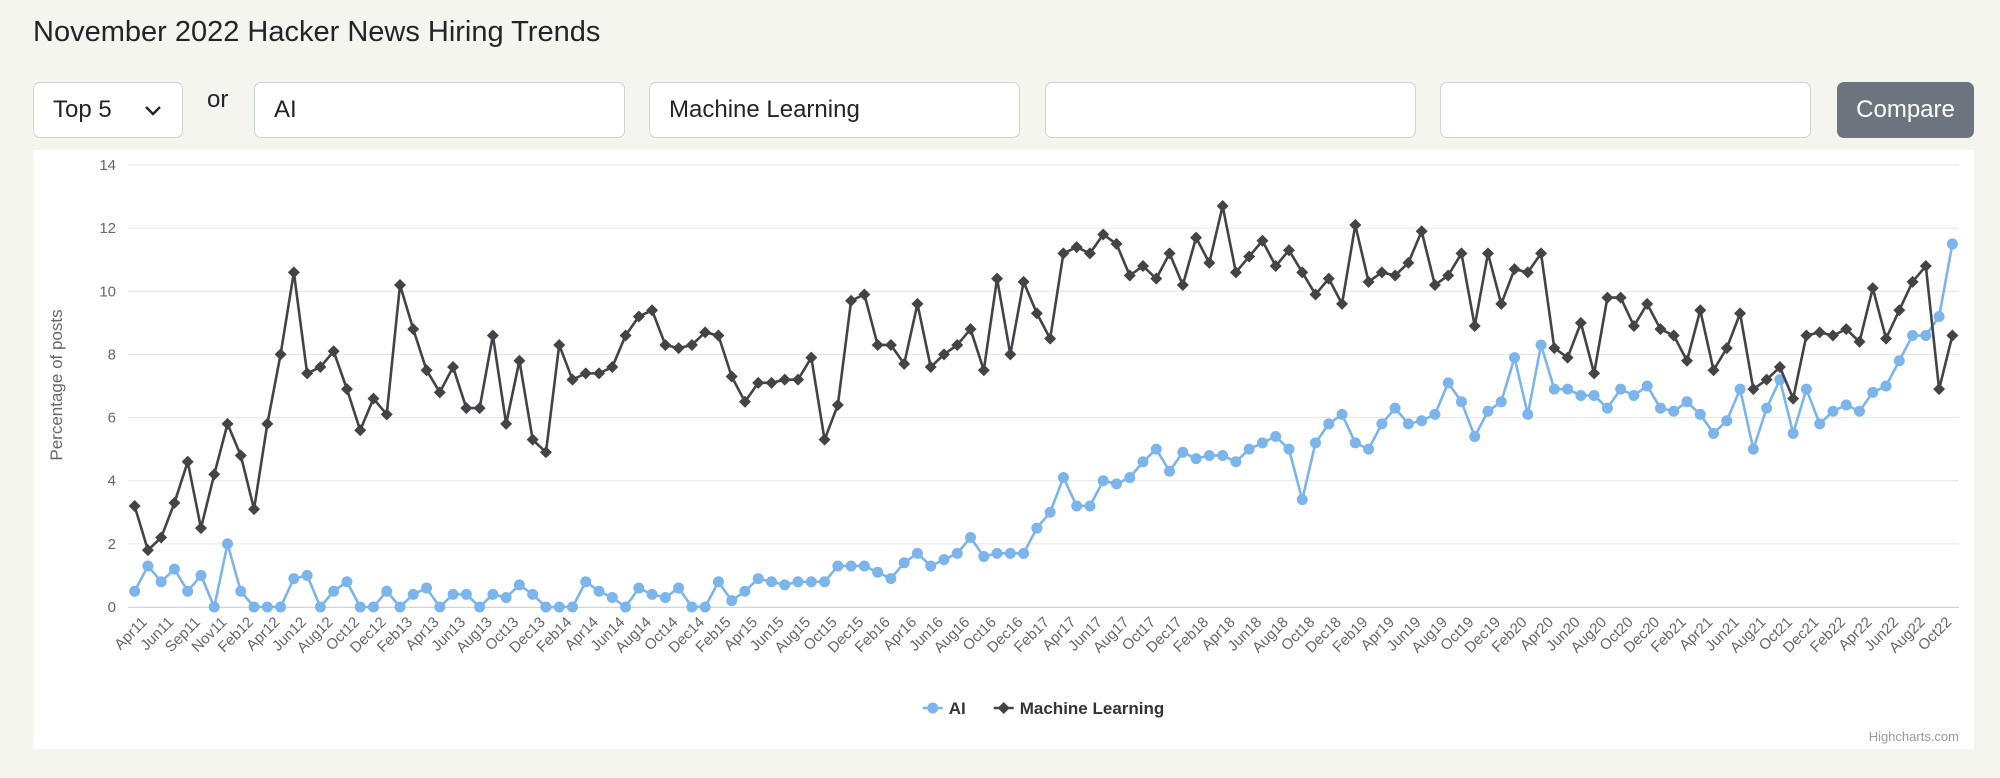 The image size is (2000, 778). What do you see at coordinates (56, 384) in the screenshot?
I see `y-axis-title: Percentage of posts` at bounding box center [56, 384].